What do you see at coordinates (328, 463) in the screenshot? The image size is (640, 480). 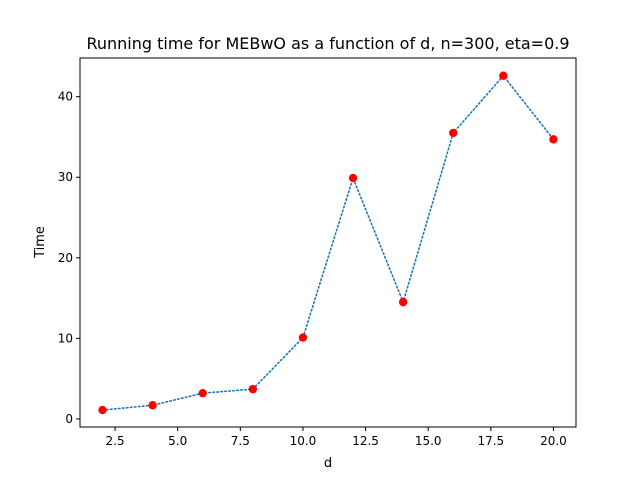 I see `x-axis-label: d` at bounding box center [328, 463].